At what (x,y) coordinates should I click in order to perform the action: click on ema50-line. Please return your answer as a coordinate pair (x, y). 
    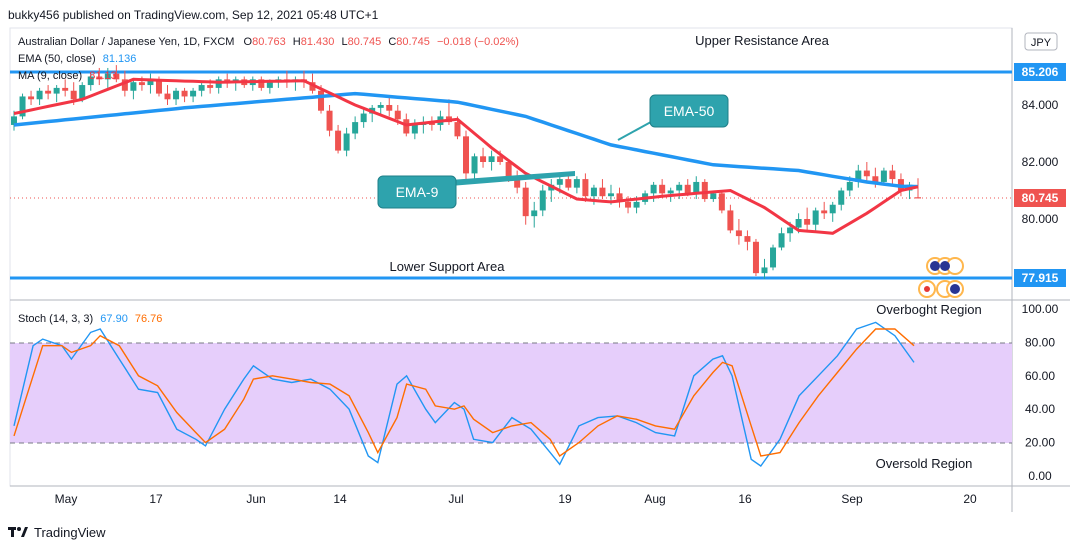
    Looking at the image, I should click on (466, 140).